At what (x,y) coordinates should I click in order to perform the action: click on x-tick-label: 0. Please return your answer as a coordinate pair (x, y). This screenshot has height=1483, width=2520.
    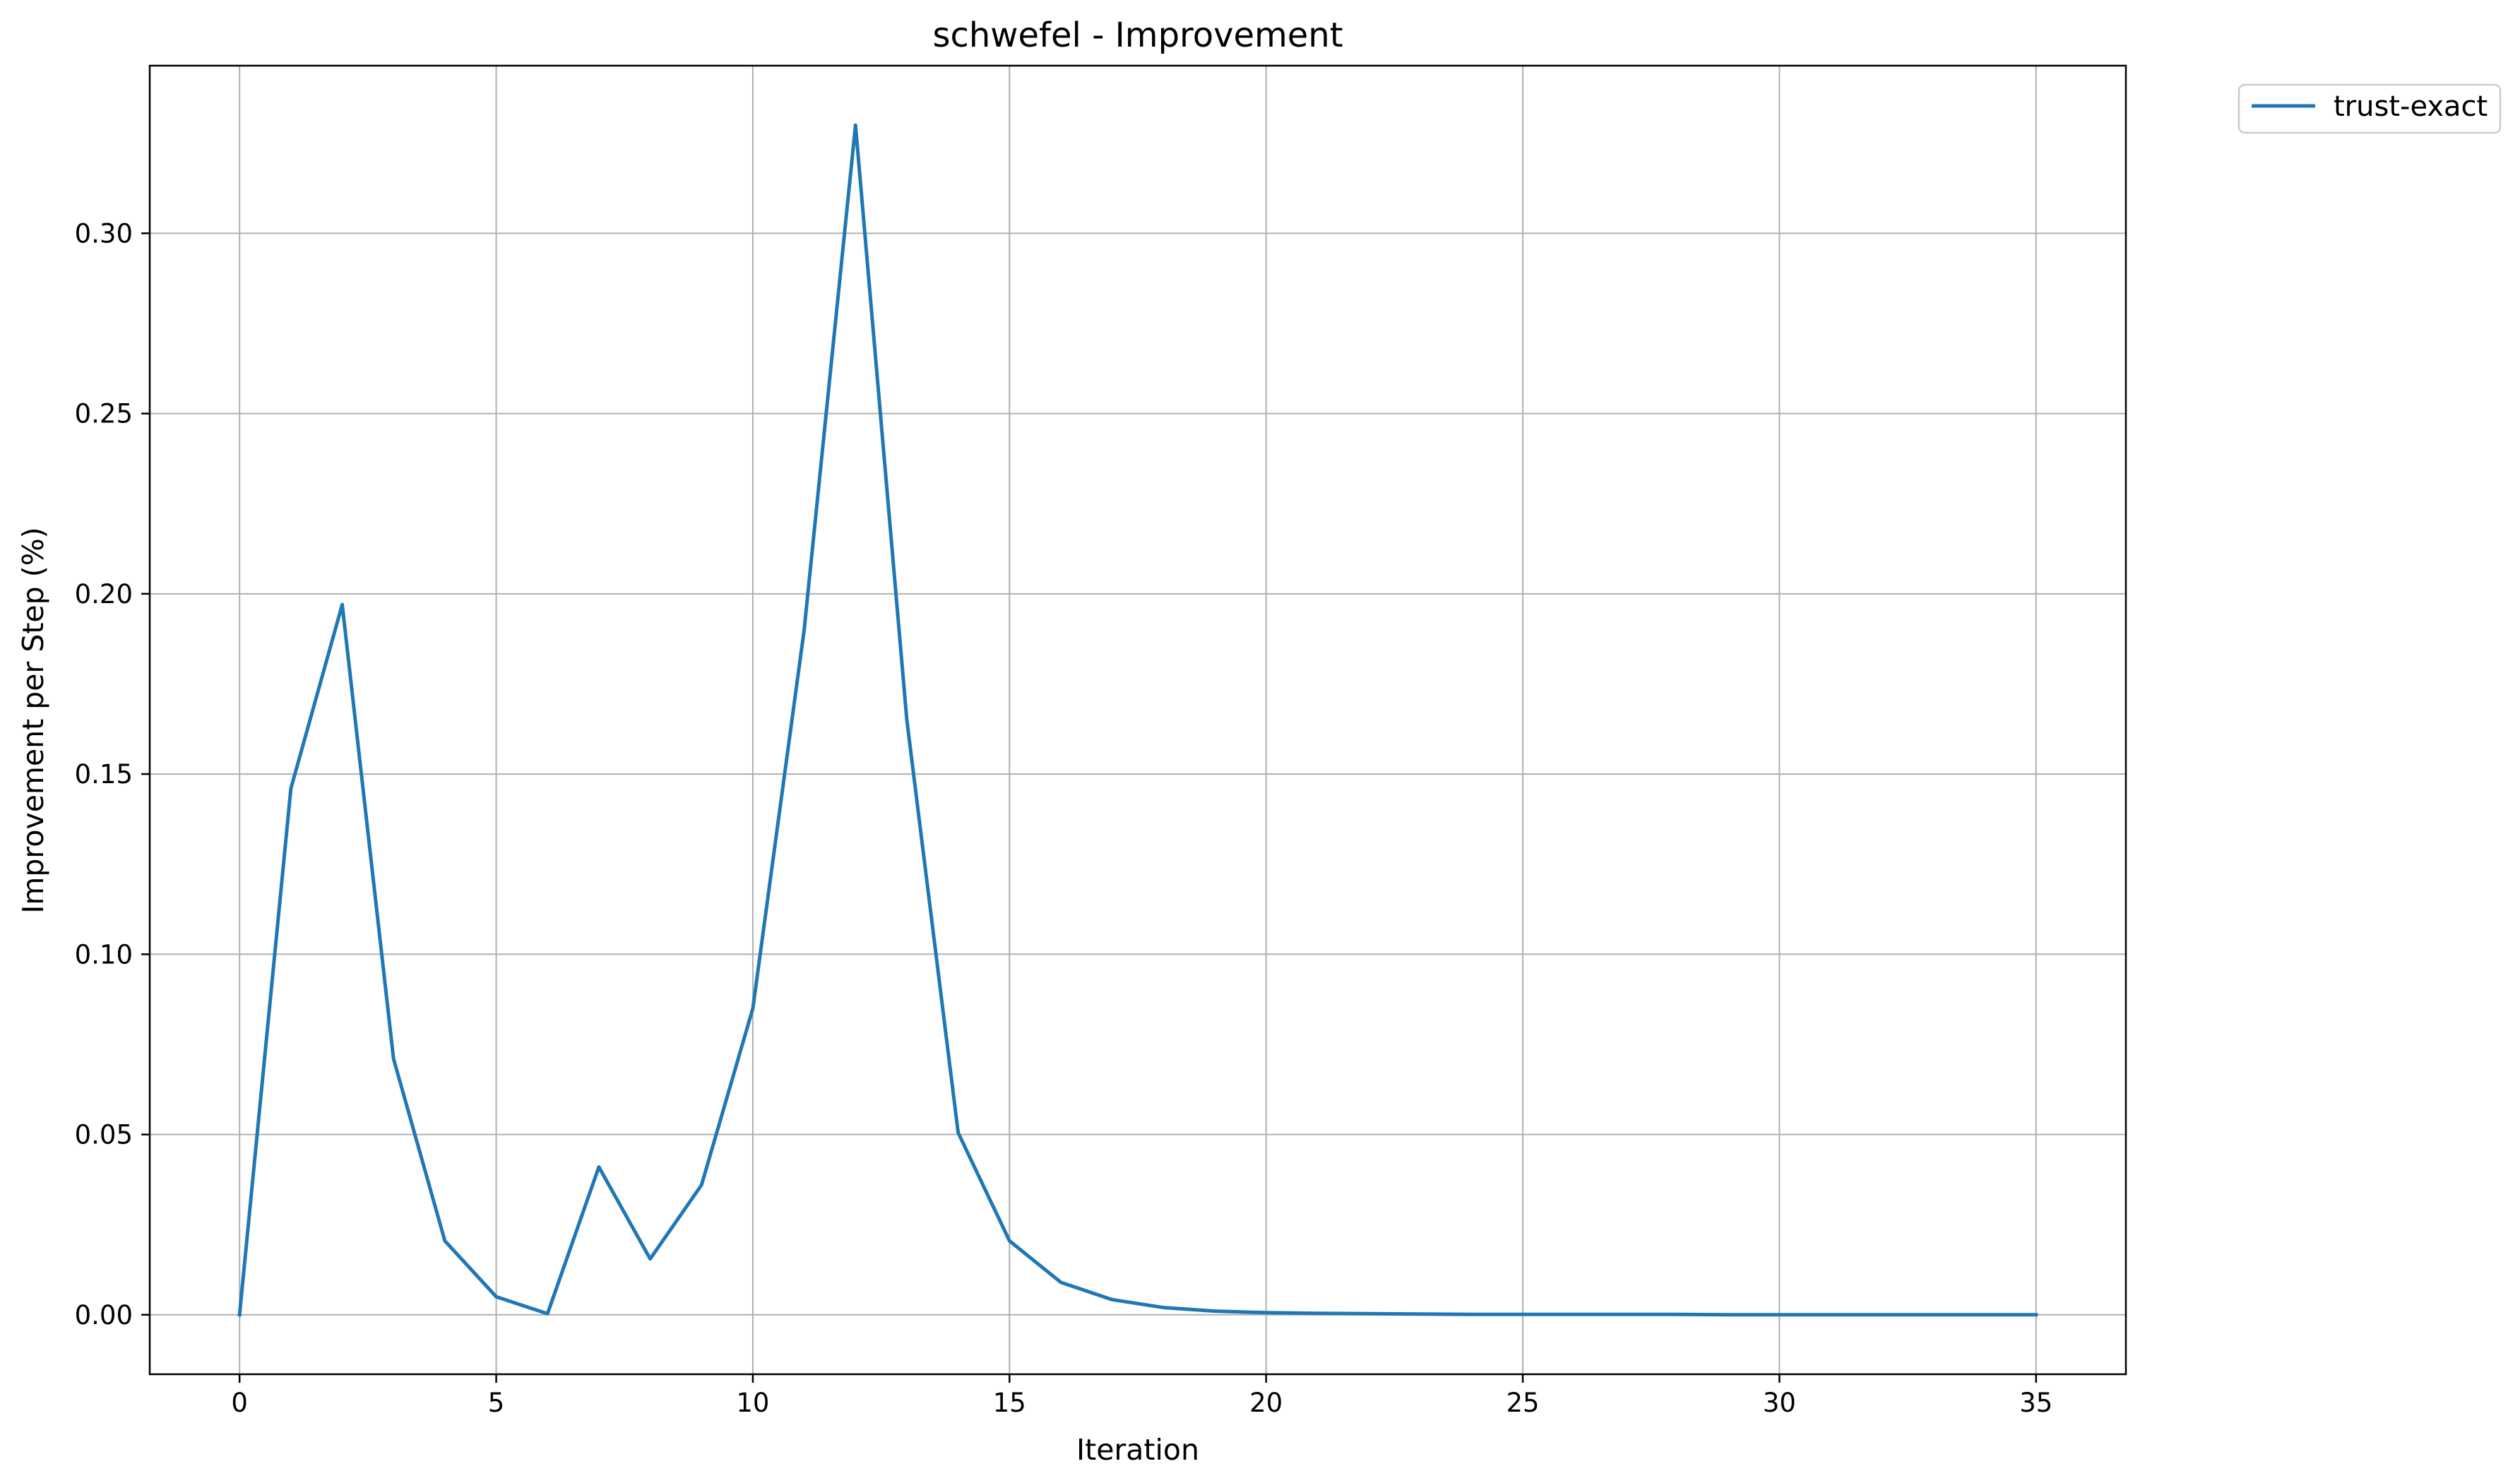
    Looking at the image, I should click on (239, 1403).